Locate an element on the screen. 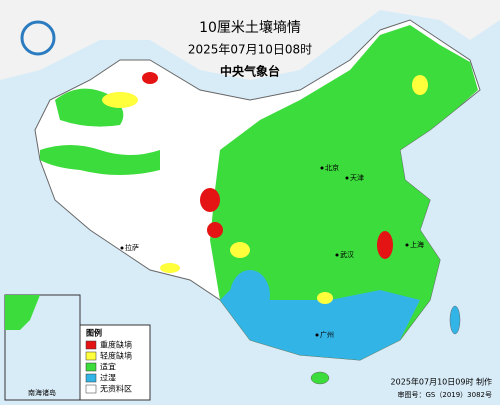 Image resolution: width=500 pixels, height=409 pixels. legend-label: 适宜 is located at coordinates (108, 367).